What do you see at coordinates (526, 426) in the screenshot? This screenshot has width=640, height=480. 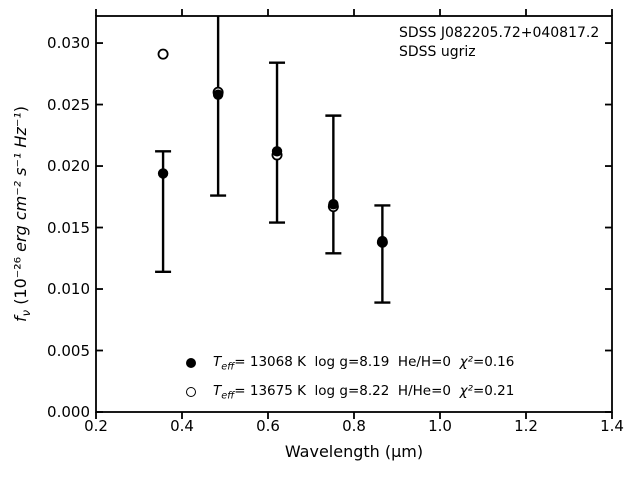 I see `x-tick-label: 1.2` at bounding box center [526, 426].